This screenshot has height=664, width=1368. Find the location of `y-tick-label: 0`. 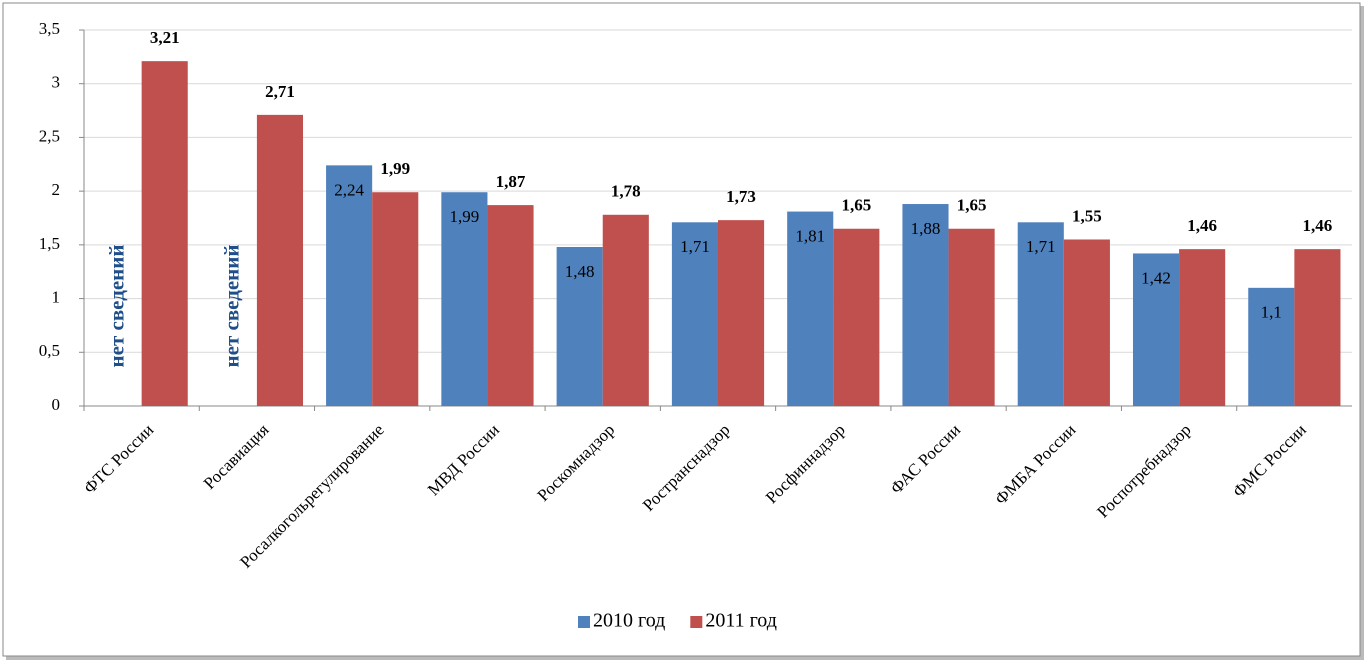

y-tick-label: 0 is located at coordinates (56, 404).